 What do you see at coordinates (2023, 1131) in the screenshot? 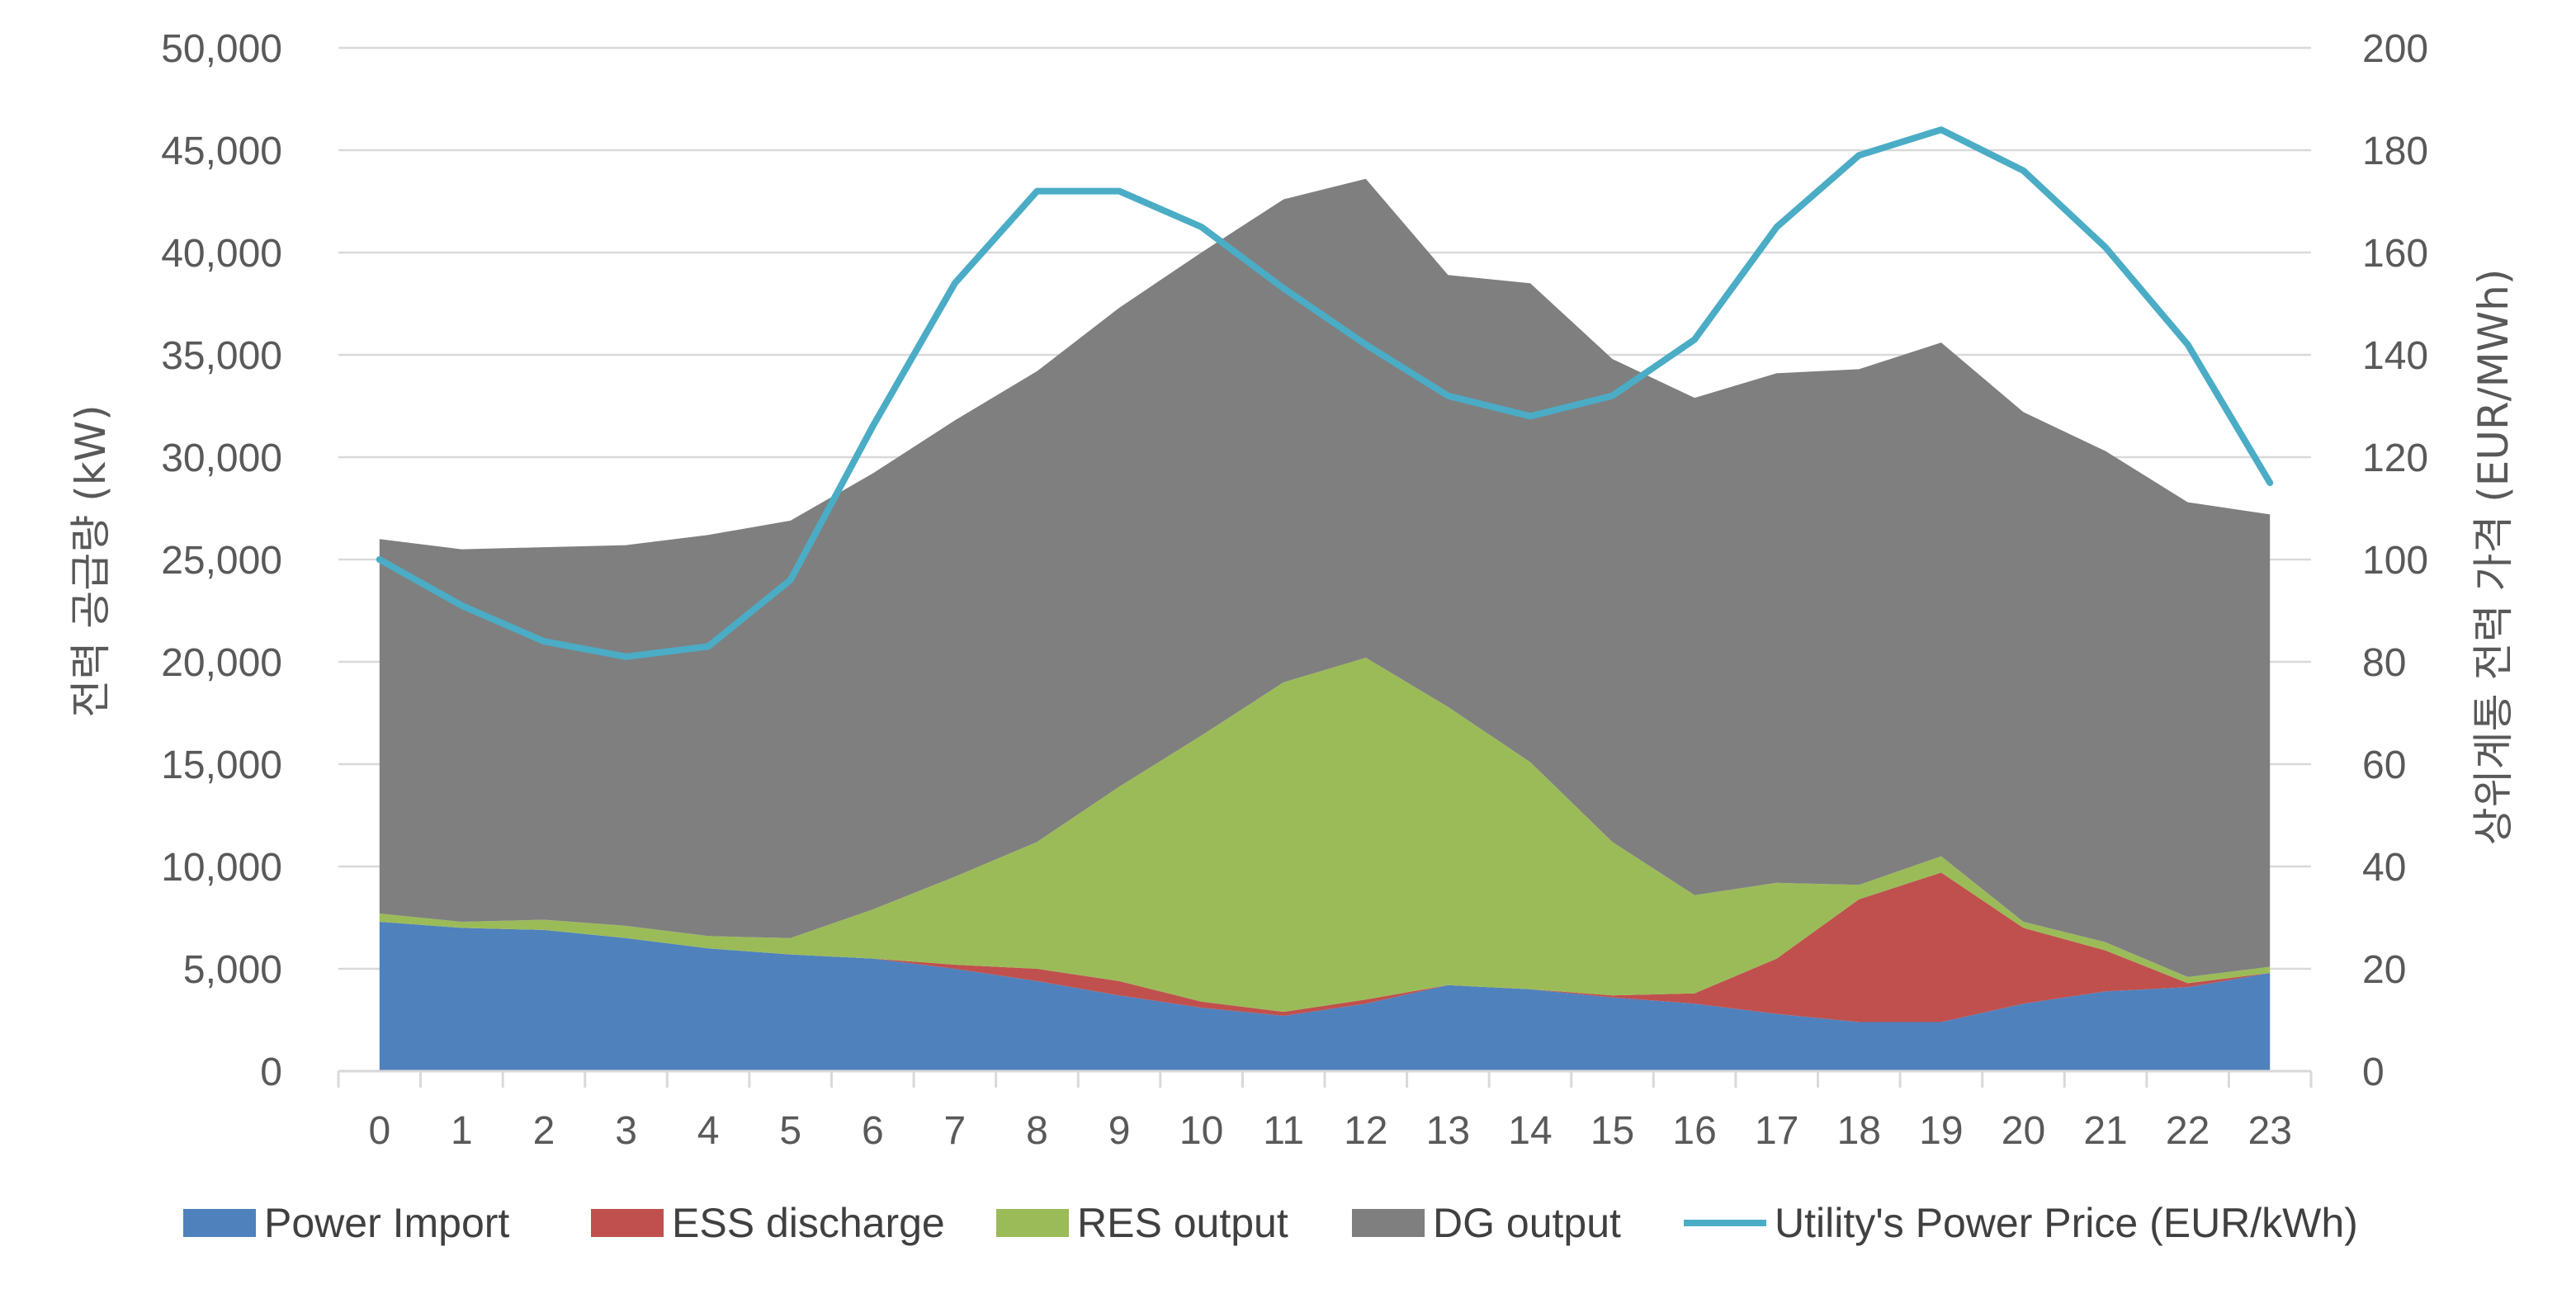
I see `x-tick-label: 20` at bounding box center [2023, 1131].